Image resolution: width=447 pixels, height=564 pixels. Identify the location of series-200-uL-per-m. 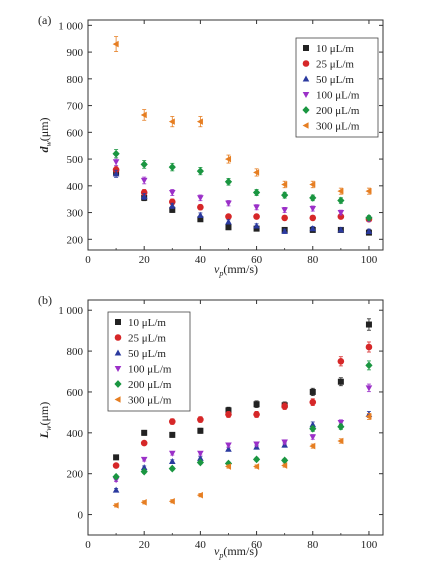
(242, 185).